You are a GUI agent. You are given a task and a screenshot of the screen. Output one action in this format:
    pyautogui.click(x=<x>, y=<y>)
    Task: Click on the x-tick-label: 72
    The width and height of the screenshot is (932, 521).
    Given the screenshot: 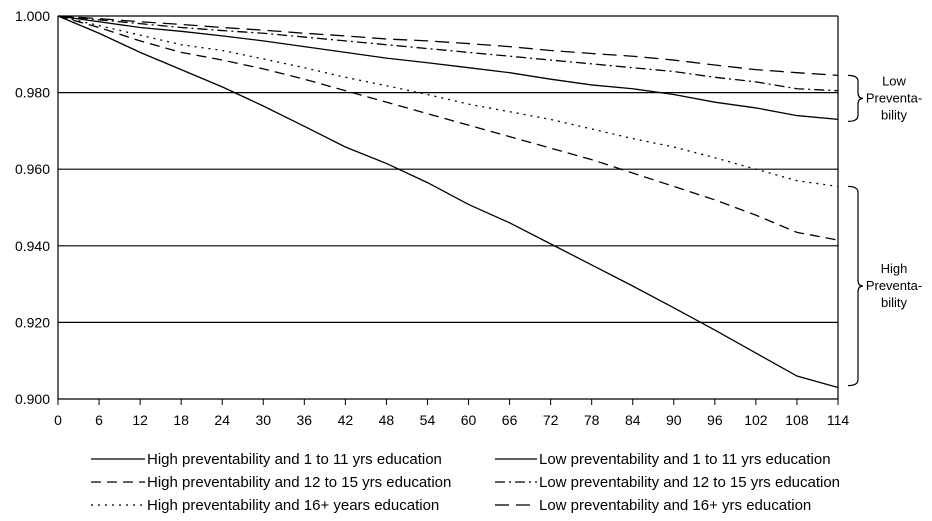 What is the action you would take?
    pyautogui.click(x=551, y=420)
    